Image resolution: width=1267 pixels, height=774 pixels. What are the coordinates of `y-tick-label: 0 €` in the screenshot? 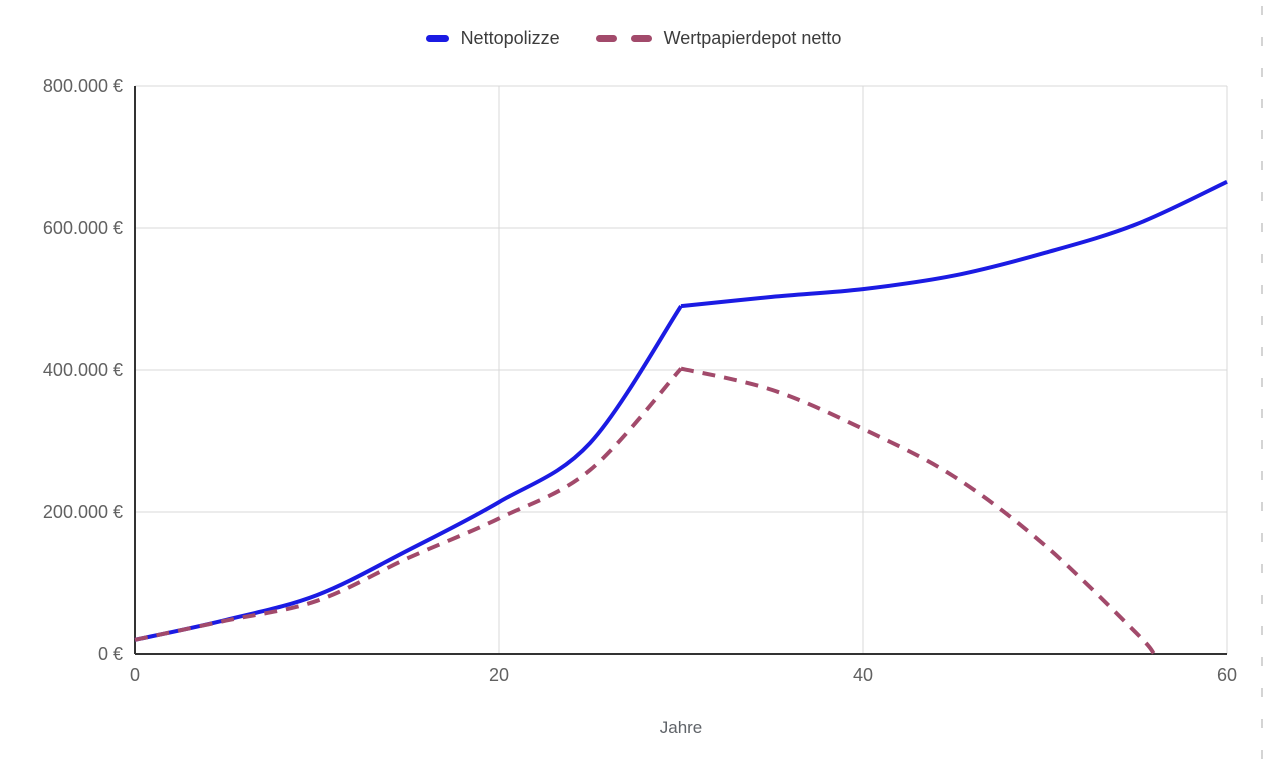 It's located at (110, 654).